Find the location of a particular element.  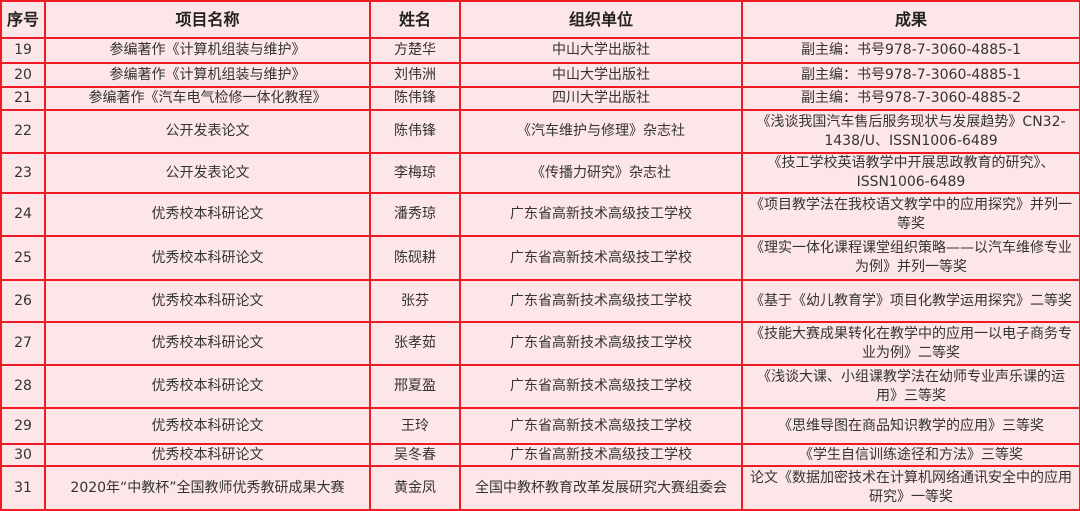

cell-seq: 19 is located at coordinates (23, 50).